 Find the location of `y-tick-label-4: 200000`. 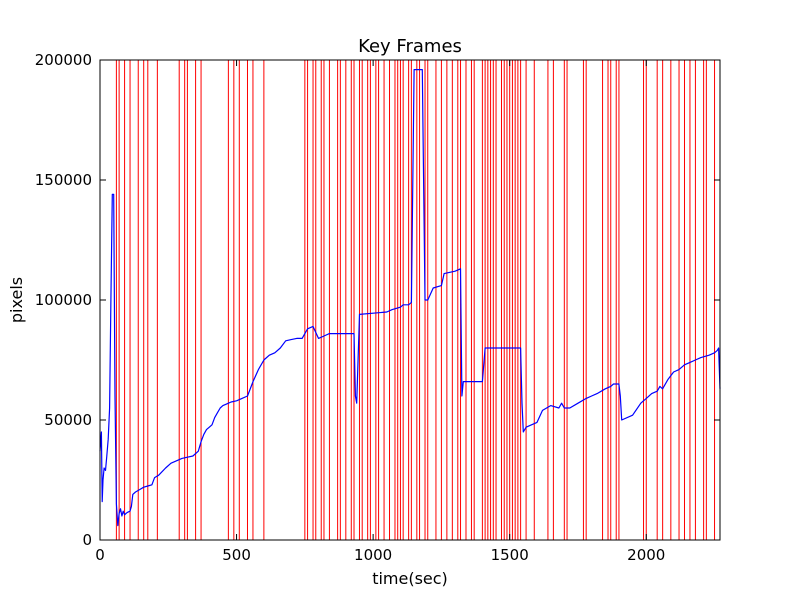

y-tick-label-4: 200000 is located at coordinates (63, 60).